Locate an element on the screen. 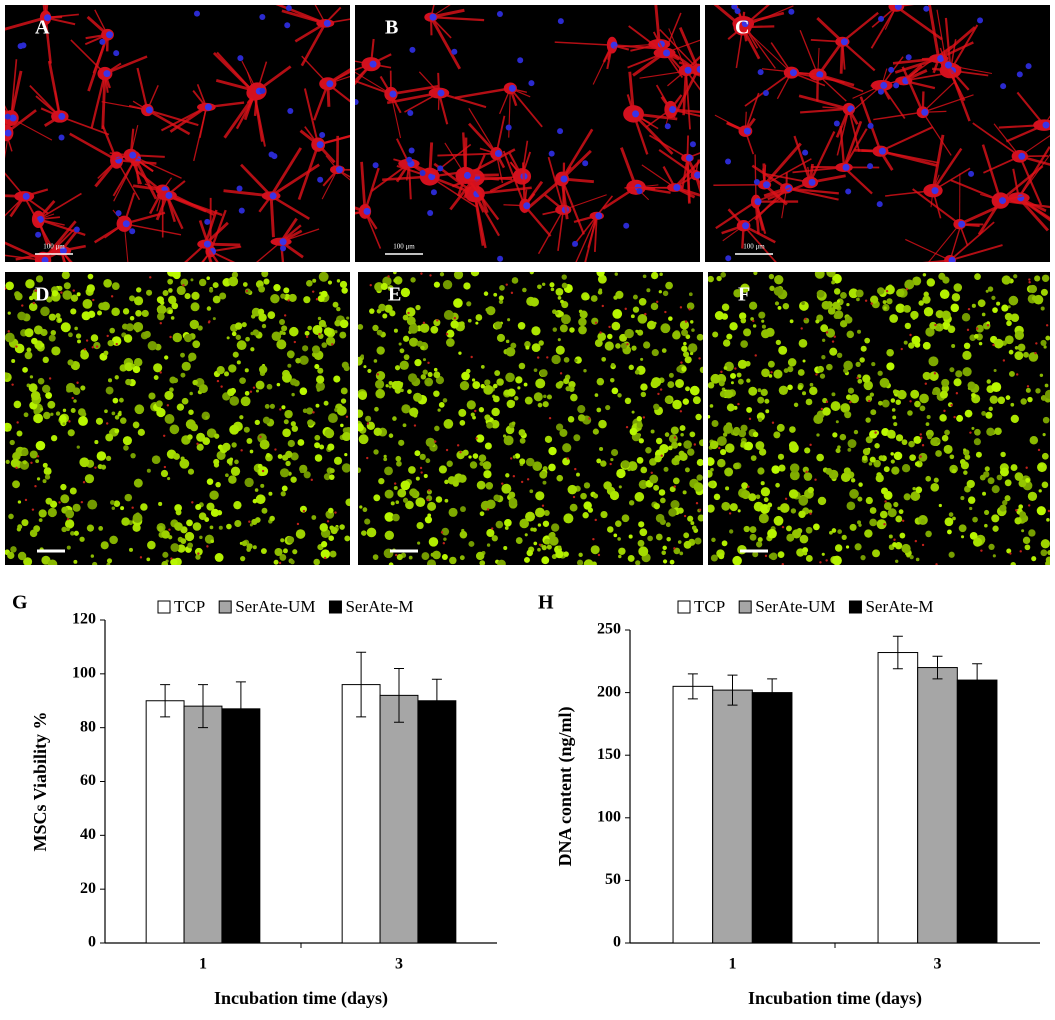 This screenshot has width=1055, height=1020. error-bar is located at coordinates (977, 680).